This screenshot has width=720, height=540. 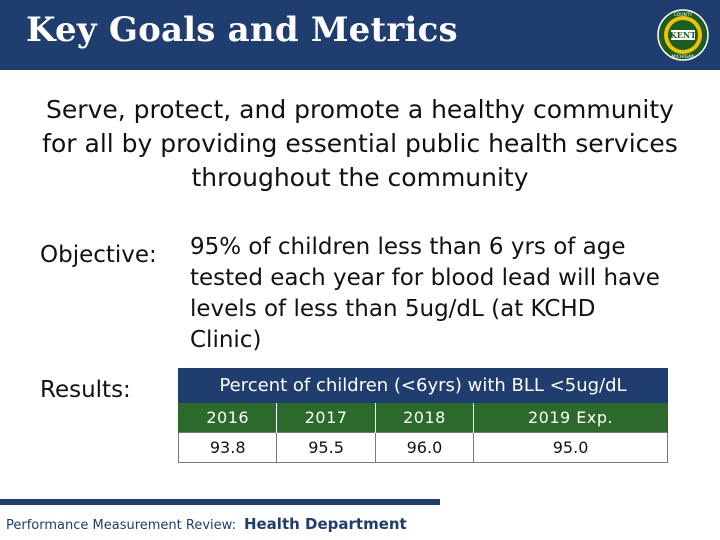 I want to click on footer-divider, so click(x=220, y=502).